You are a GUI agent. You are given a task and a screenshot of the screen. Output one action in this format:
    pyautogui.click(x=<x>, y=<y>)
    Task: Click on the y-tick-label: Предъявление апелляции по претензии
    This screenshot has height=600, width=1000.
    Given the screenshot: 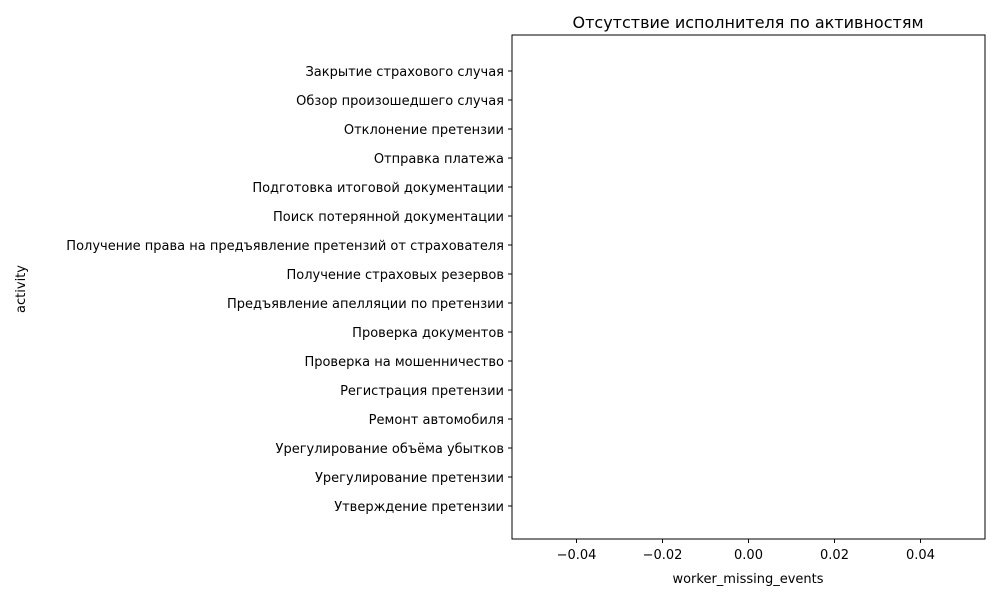 What is the action you would take?
    pyautogui.click(x=365, y=304)
    